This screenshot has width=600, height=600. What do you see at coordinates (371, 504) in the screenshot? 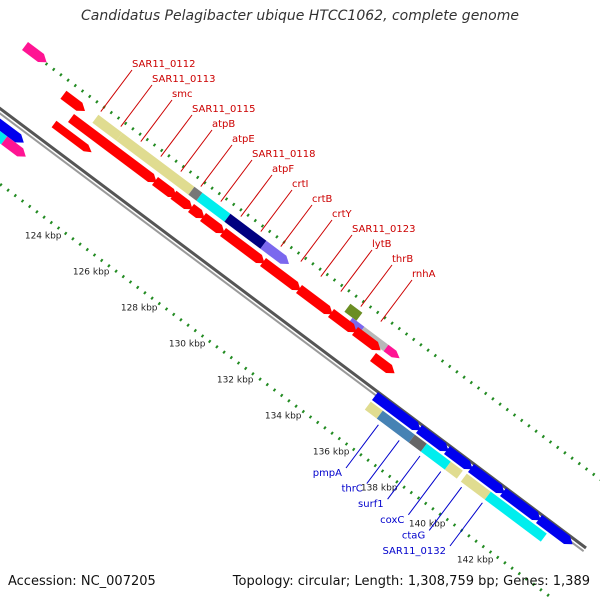
I see `lower-gene-label-2: surf1` at bounding box center [371, 504].